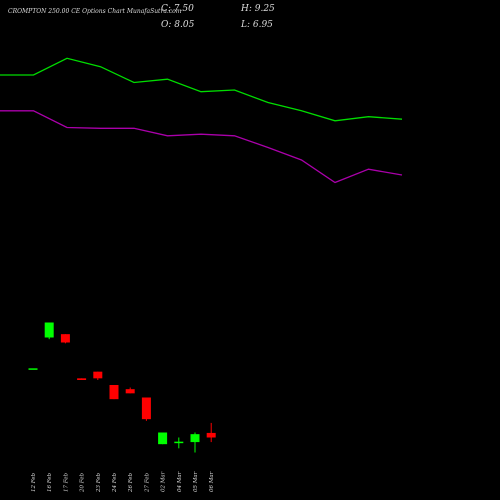  I want to click on x-tick-label: 06 Mar, so click(212, 481).